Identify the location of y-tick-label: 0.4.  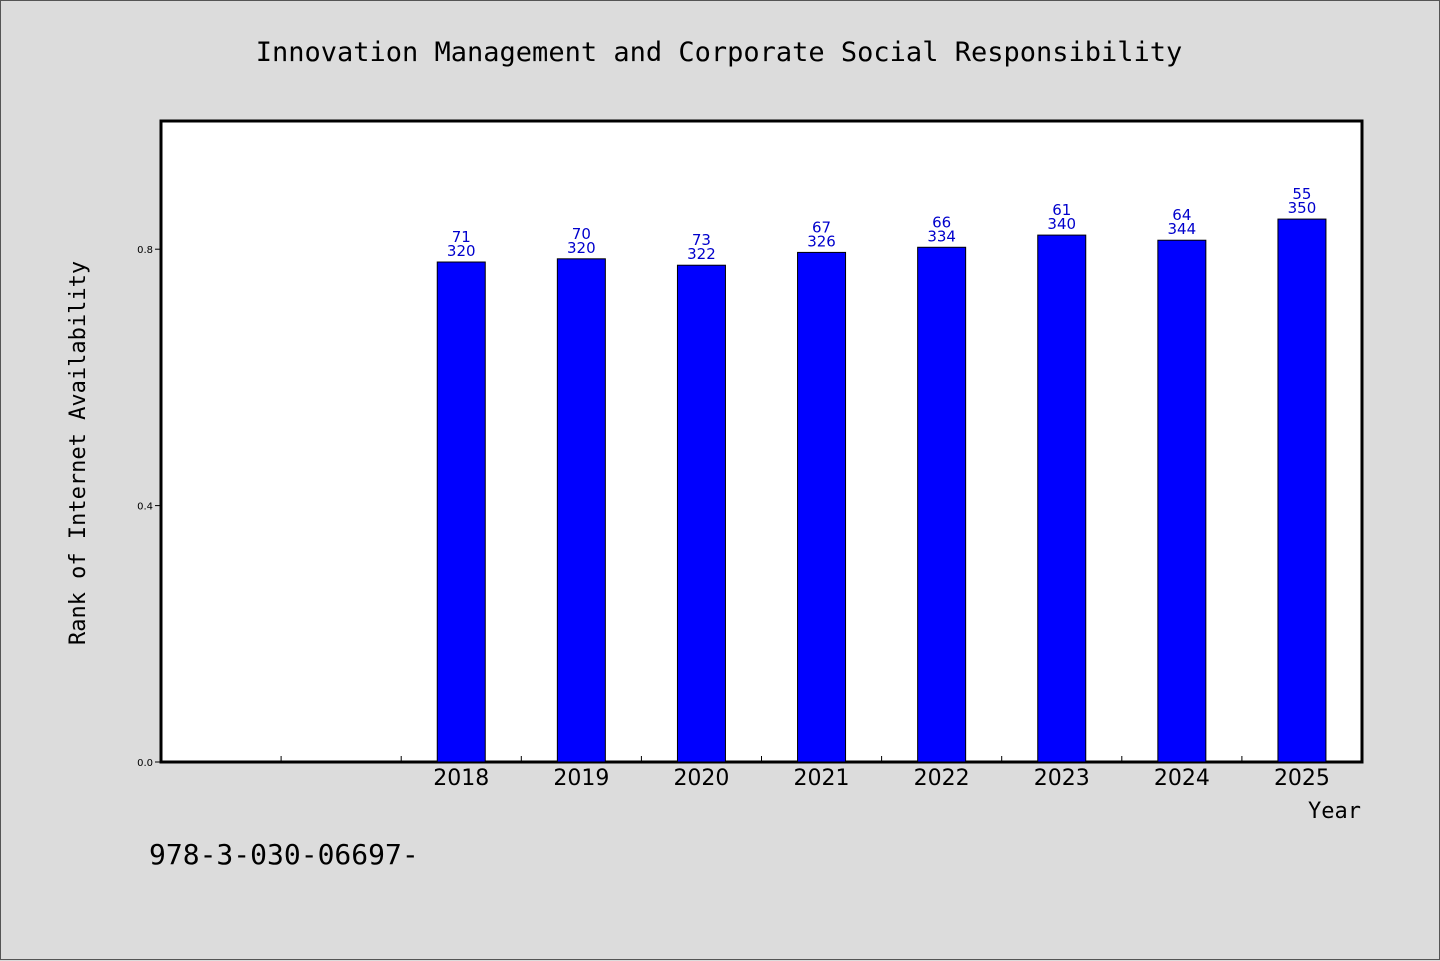
(145, 507).